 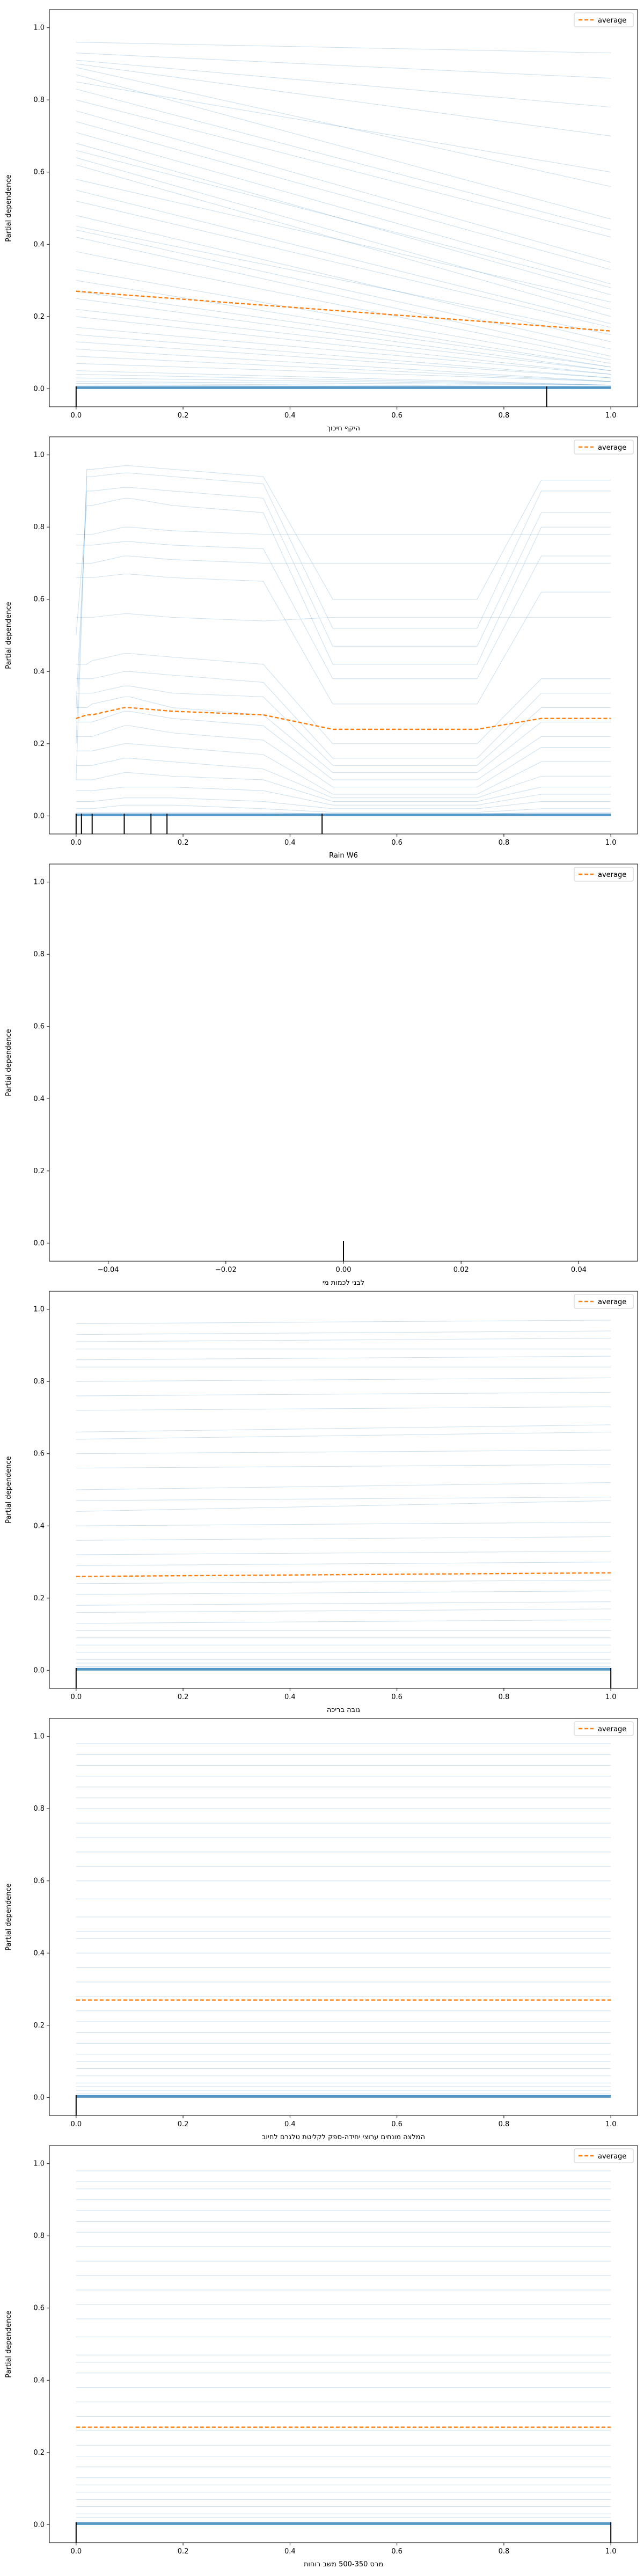 What do you see at coordinates (343, 429) in the screenshot?
I see `x-axis-label: היקף חיכוך` at bounding box center [343, 429].